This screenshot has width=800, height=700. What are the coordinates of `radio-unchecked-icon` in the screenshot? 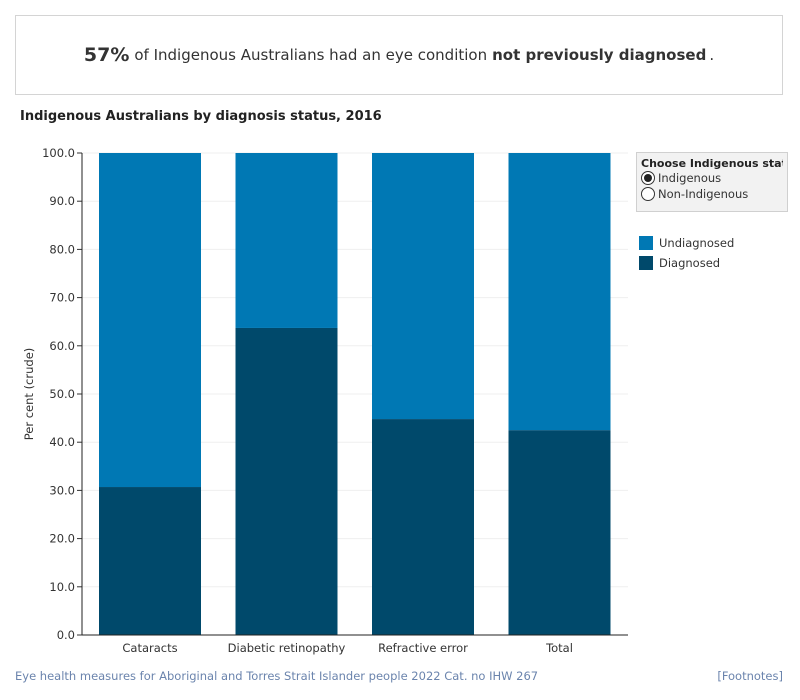 It's located at (648, 194).